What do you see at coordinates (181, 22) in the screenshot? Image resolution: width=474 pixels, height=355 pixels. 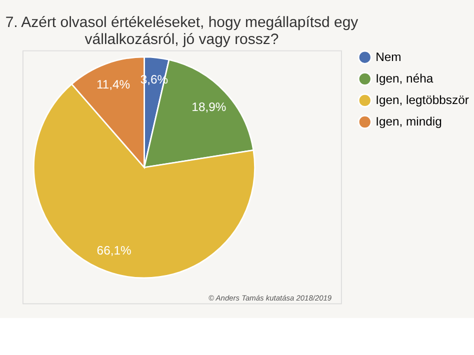 I see `text: 7. Azért olvasol értékeléseket, hogy megállapítsd egy` at bounding box center [181, 22].